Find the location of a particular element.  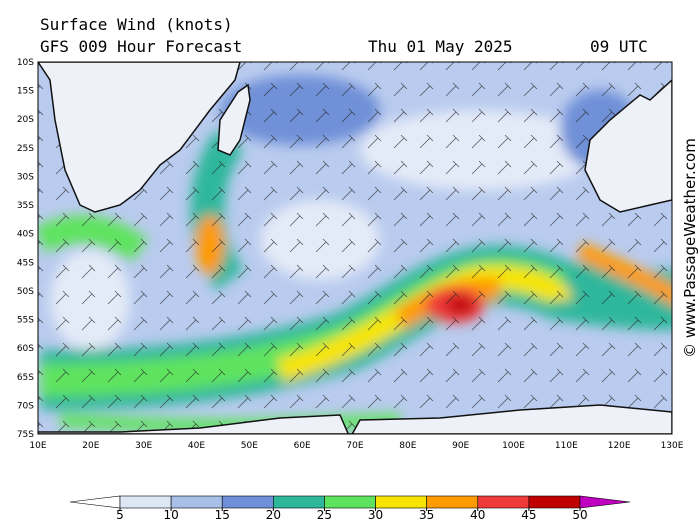

lon-label: 40E is located at coordinates (196, 446).